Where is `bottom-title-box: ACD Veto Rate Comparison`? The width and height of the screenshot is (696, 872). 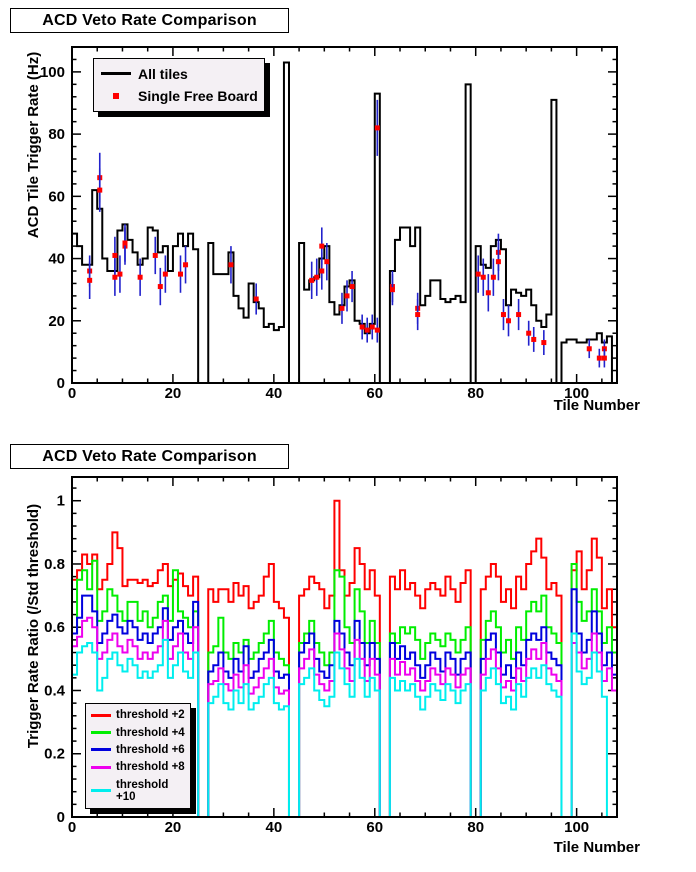 bottom-title-box: ACD Veto Rate Comparison is located at coordinates (149, 456).